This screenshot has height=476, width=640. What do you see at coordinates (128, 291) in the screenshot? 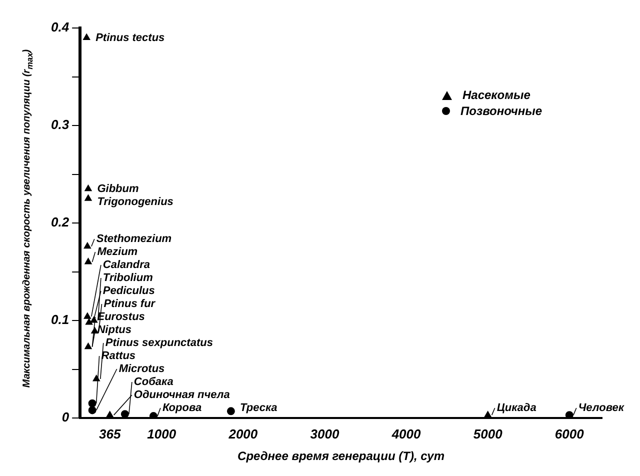
I see `annotation: Pediculus` at bounding box center [128, 291].